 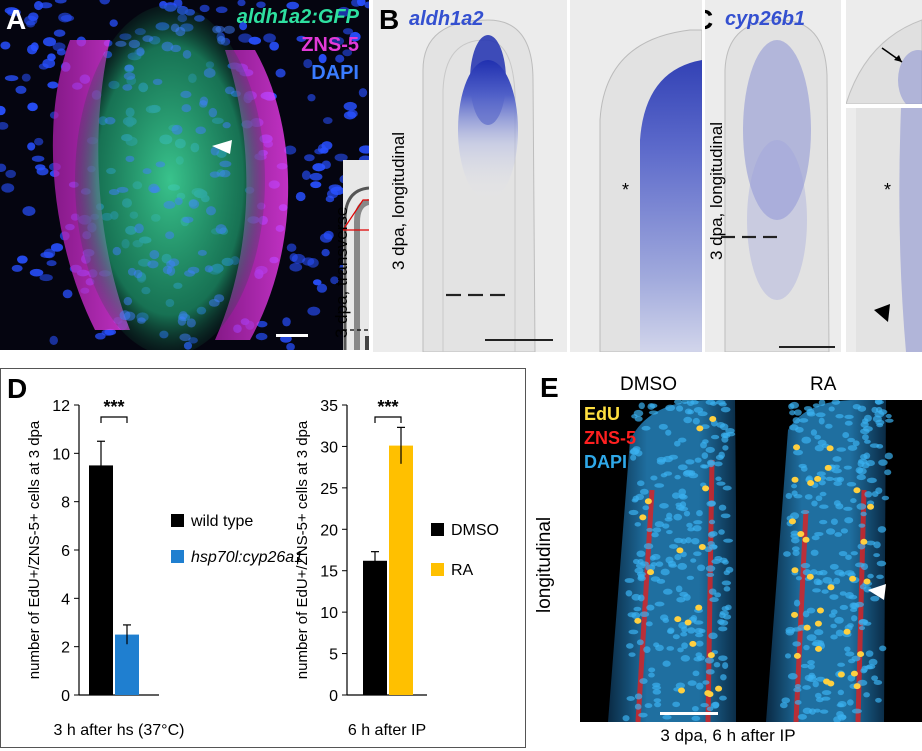 I want to click on panel-c-side-label: 3 dpa, longitudinal, so click(x=716, y=190).